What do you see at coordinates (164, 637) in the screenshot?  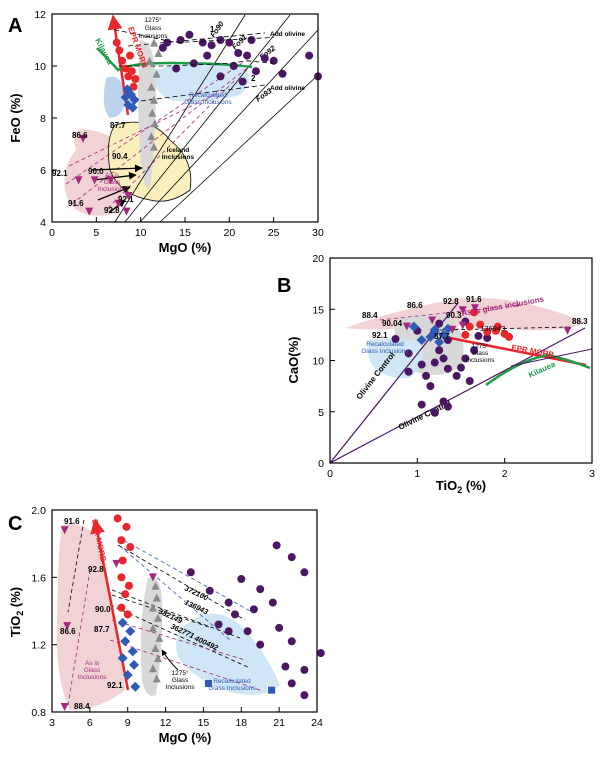 I see `panel-c-magenta-lines` at bounding box center [164, 637].